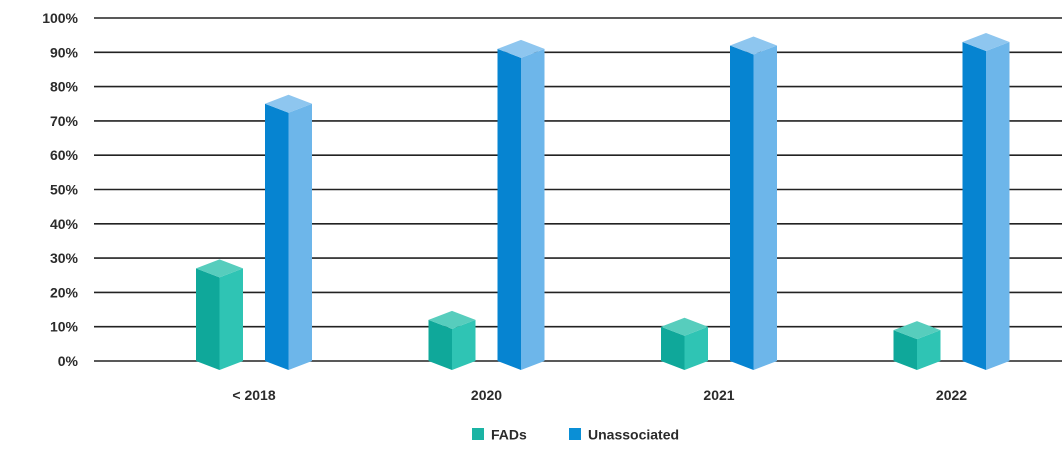 The image size is (1062, 451). I want to click on y-tick-label: 30%, so click(64, 258).